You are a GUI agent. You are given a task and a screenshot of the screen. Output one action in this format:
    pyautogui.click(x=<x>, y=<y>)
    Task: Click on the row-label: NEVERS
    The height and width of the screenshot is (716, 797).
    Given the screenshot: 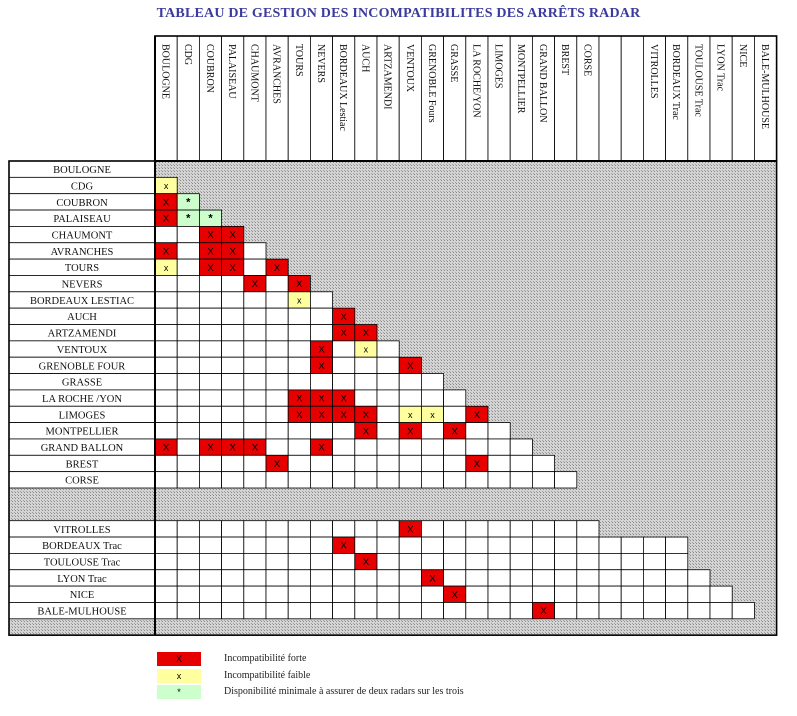 What is the action you would take?
    pyautogui.click(x=82, y=285)
    